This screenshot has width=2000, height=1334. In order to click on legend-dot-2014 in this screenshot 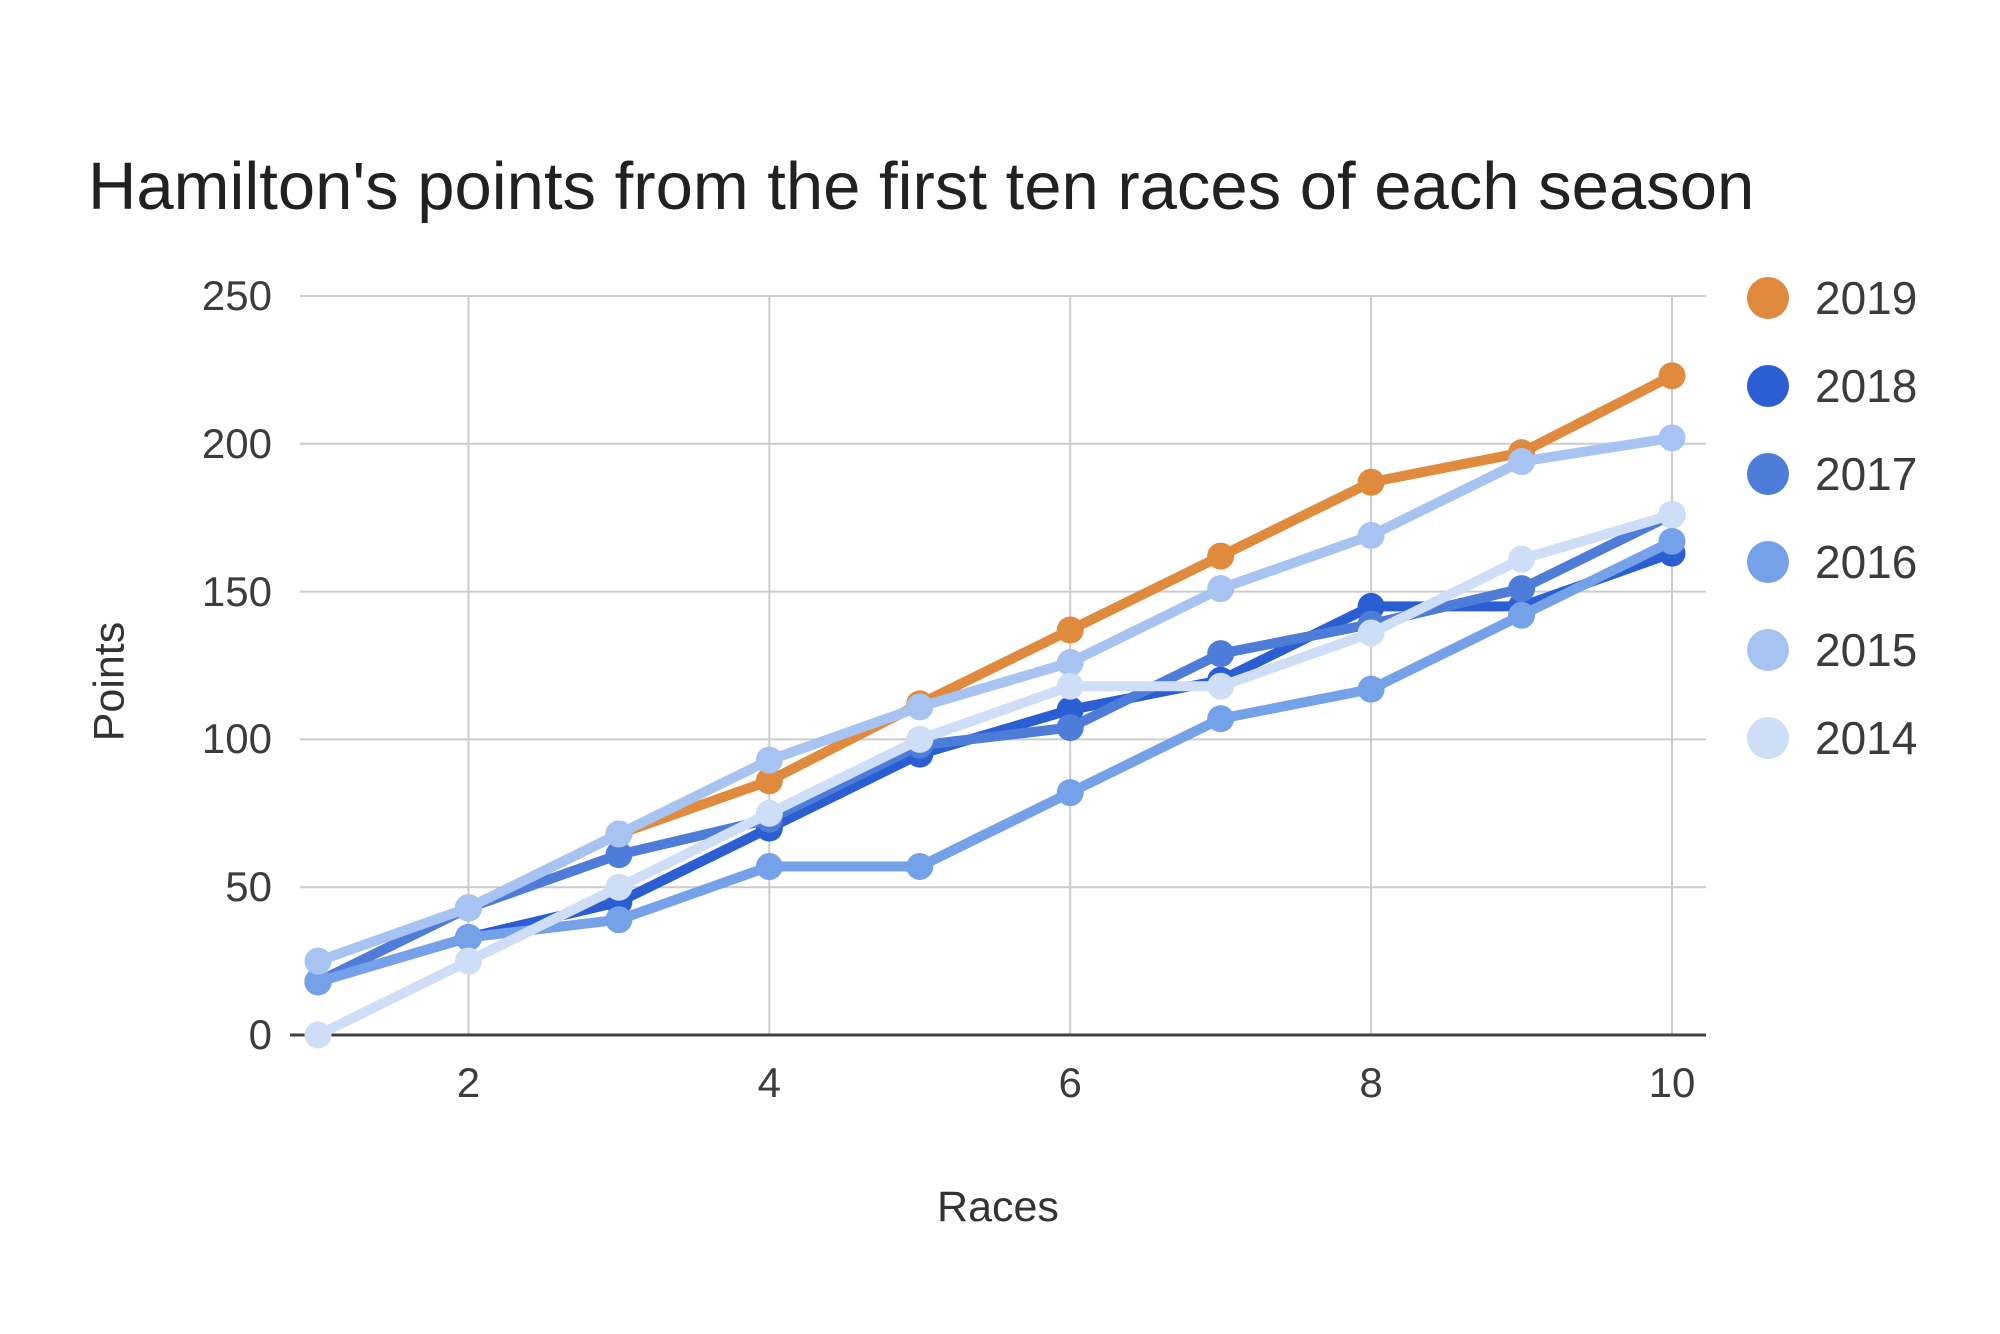, I will do `click(1768, 738)`.